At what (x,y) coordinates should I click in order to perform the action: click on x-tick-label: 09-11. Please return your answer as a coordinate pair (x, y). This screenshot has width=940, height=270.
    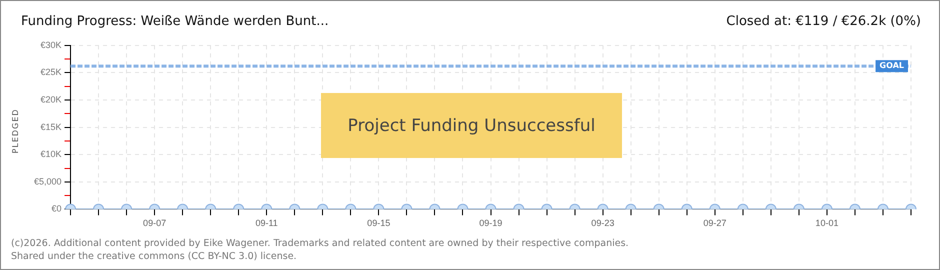
    Looking at the image, I should click on (266, 223).